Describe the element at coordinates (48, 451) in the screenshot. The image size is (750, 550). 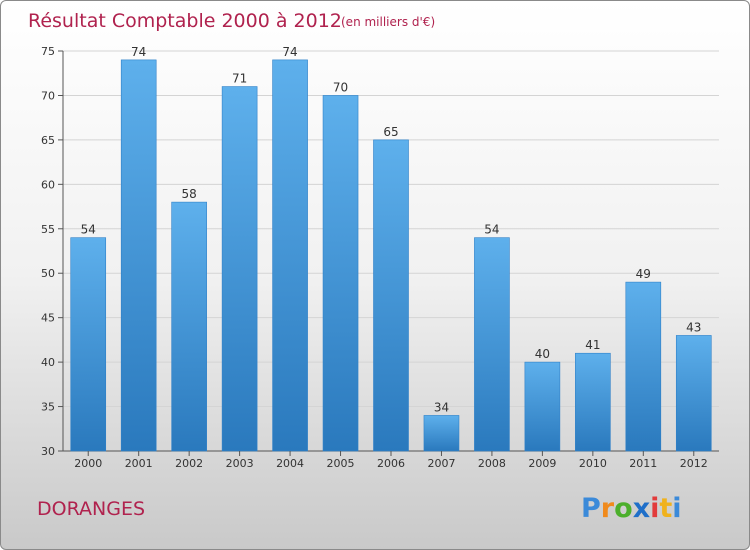
I see `y-tick-label: 30` at that location.